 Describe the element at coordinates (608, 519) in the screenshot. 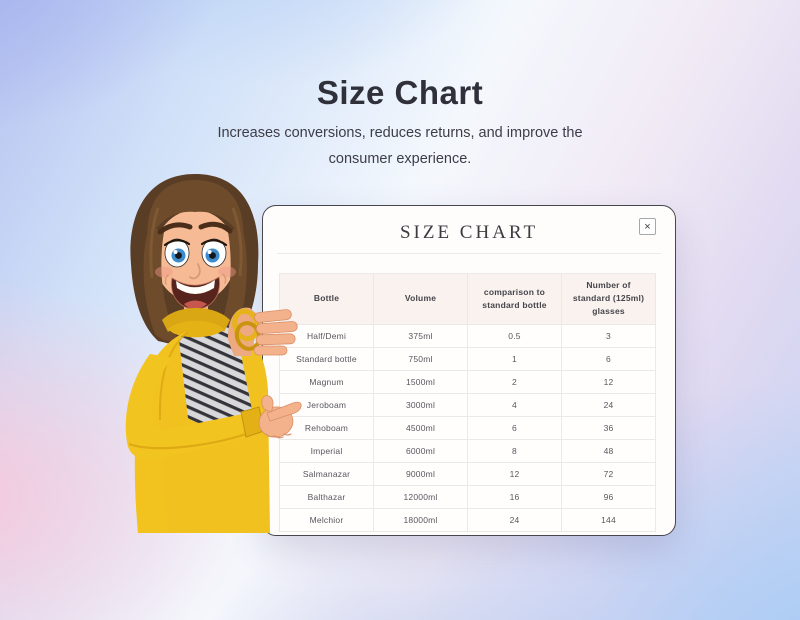

I see `cell-glasses: 144` at that location.